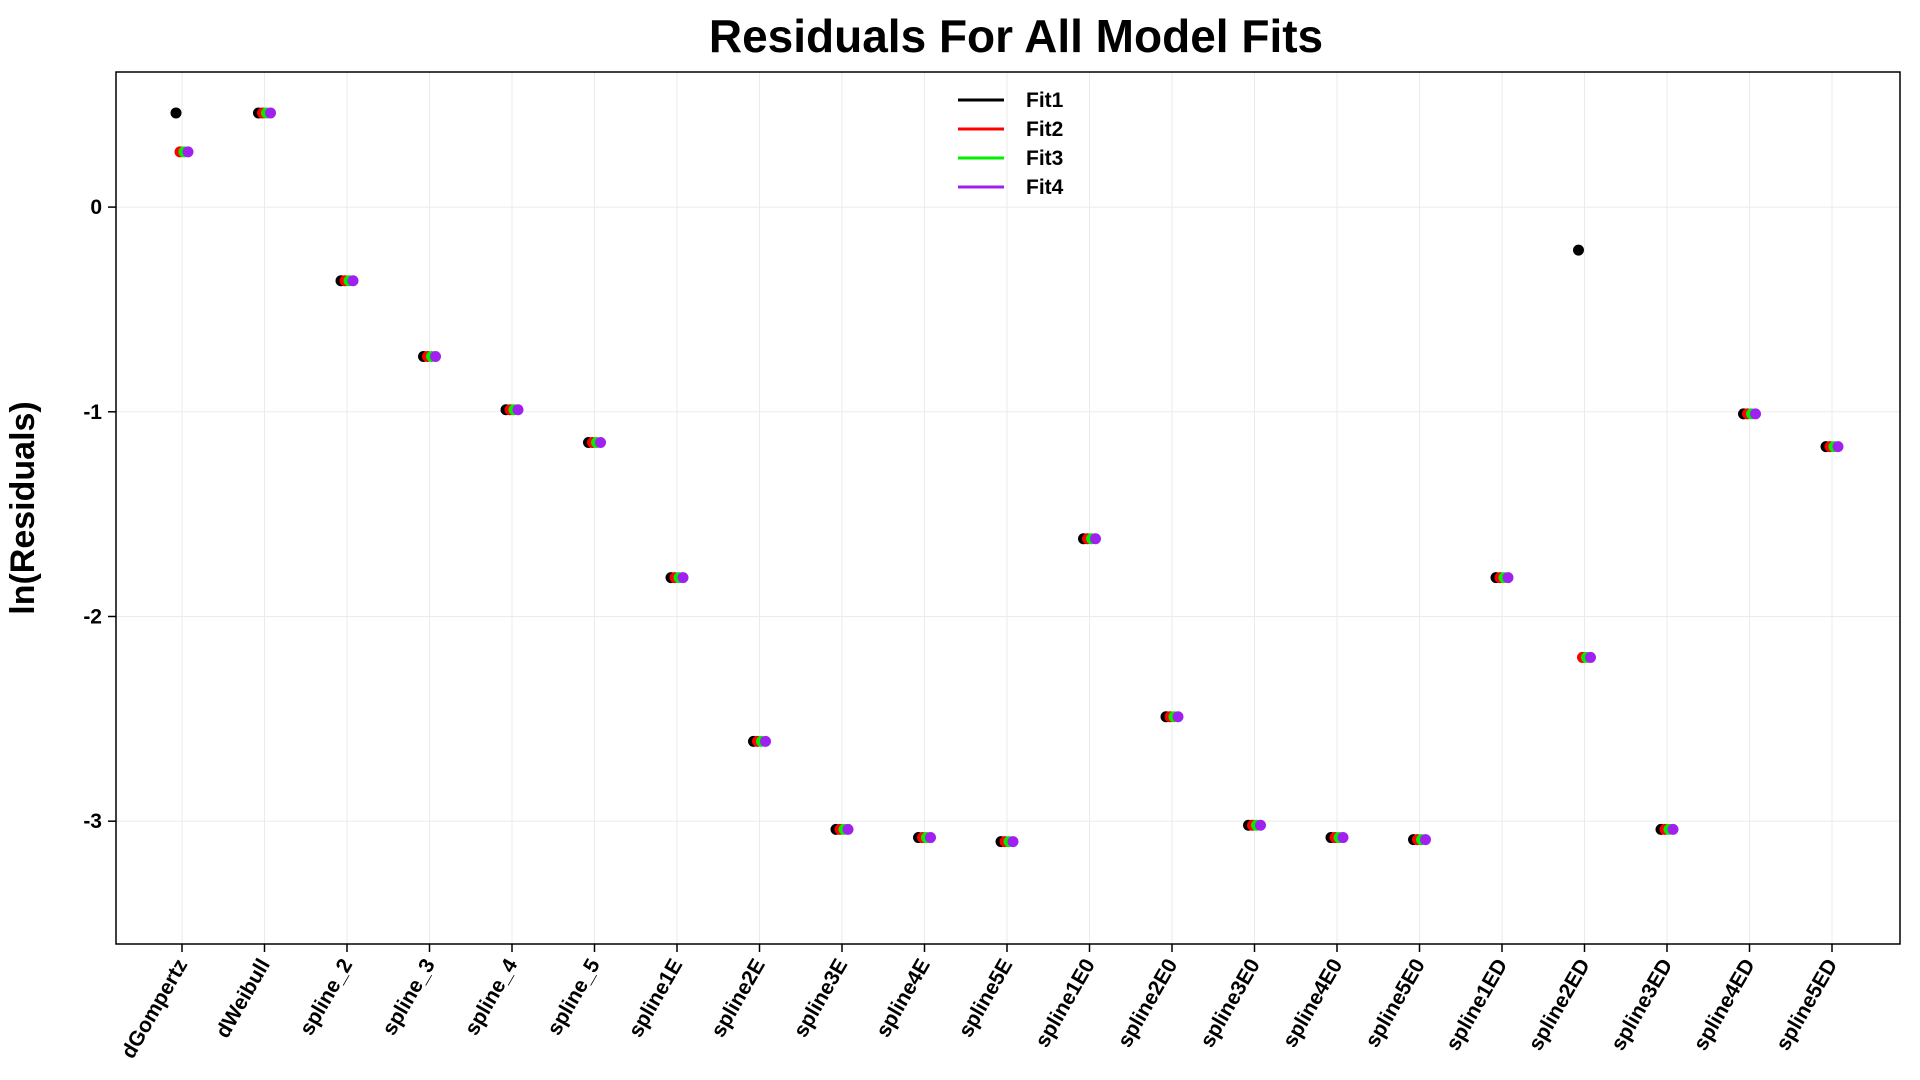 Image resolution: width=1920 pixels, height=1080 pixels. Describe the element at coordinates (1312, 1003) in the screenshot. I see `x-tick-label: spline4E0` at that location.